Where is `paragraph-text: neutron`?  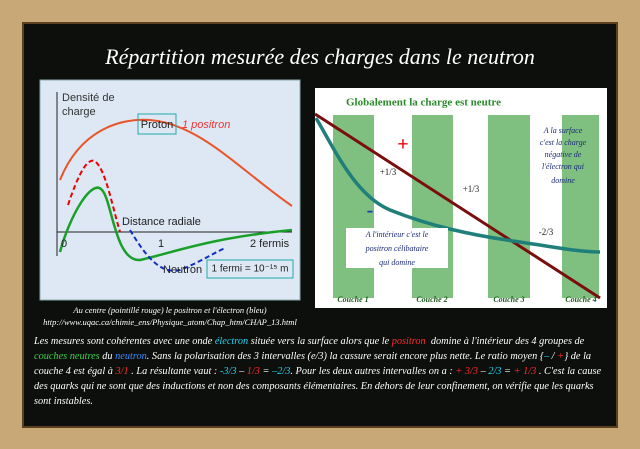 paragraph-text: neutron is located at coordinates (131, 356).